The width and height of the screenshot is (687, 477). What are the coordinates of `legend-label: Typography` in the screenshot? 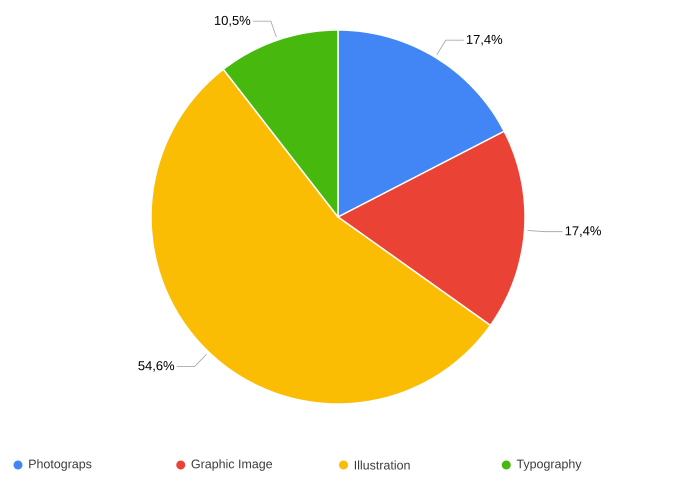 It's located at (549, 465).